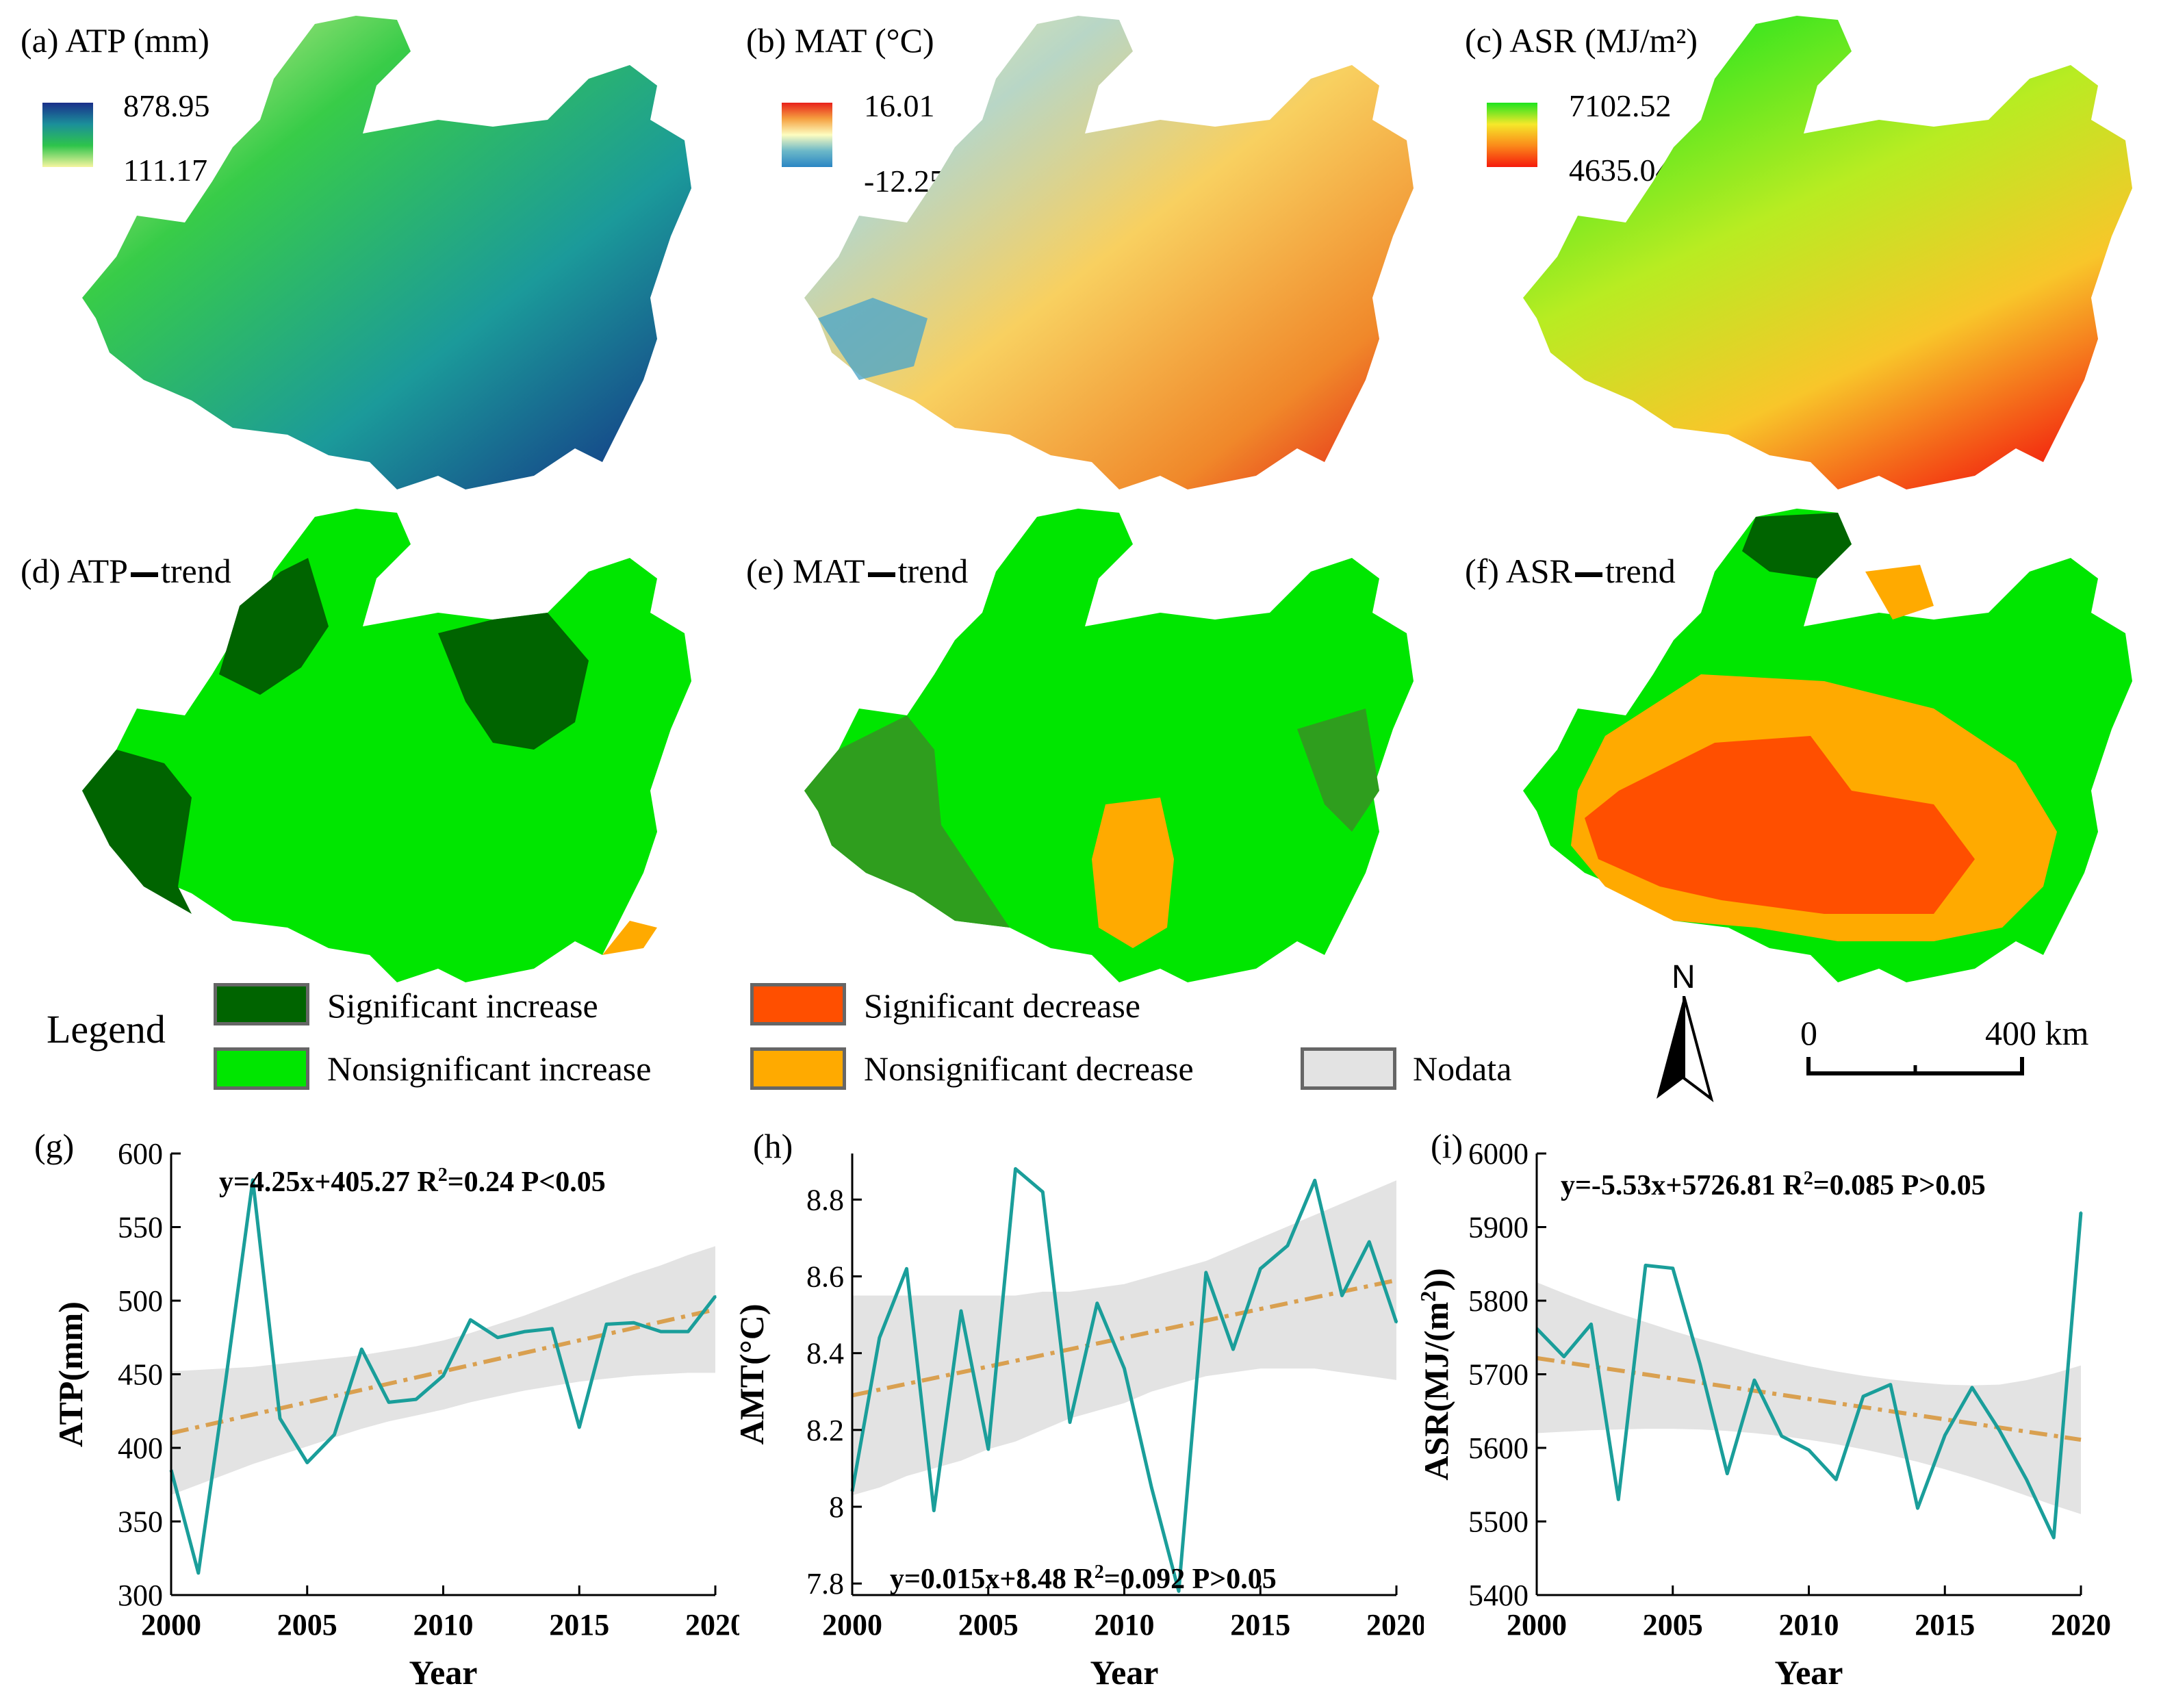 The height and width of the screenshot is (1708, 2161). Describe the element at coordinates (68, 135) in the screenshot. I see `colorbar-a` at that location.